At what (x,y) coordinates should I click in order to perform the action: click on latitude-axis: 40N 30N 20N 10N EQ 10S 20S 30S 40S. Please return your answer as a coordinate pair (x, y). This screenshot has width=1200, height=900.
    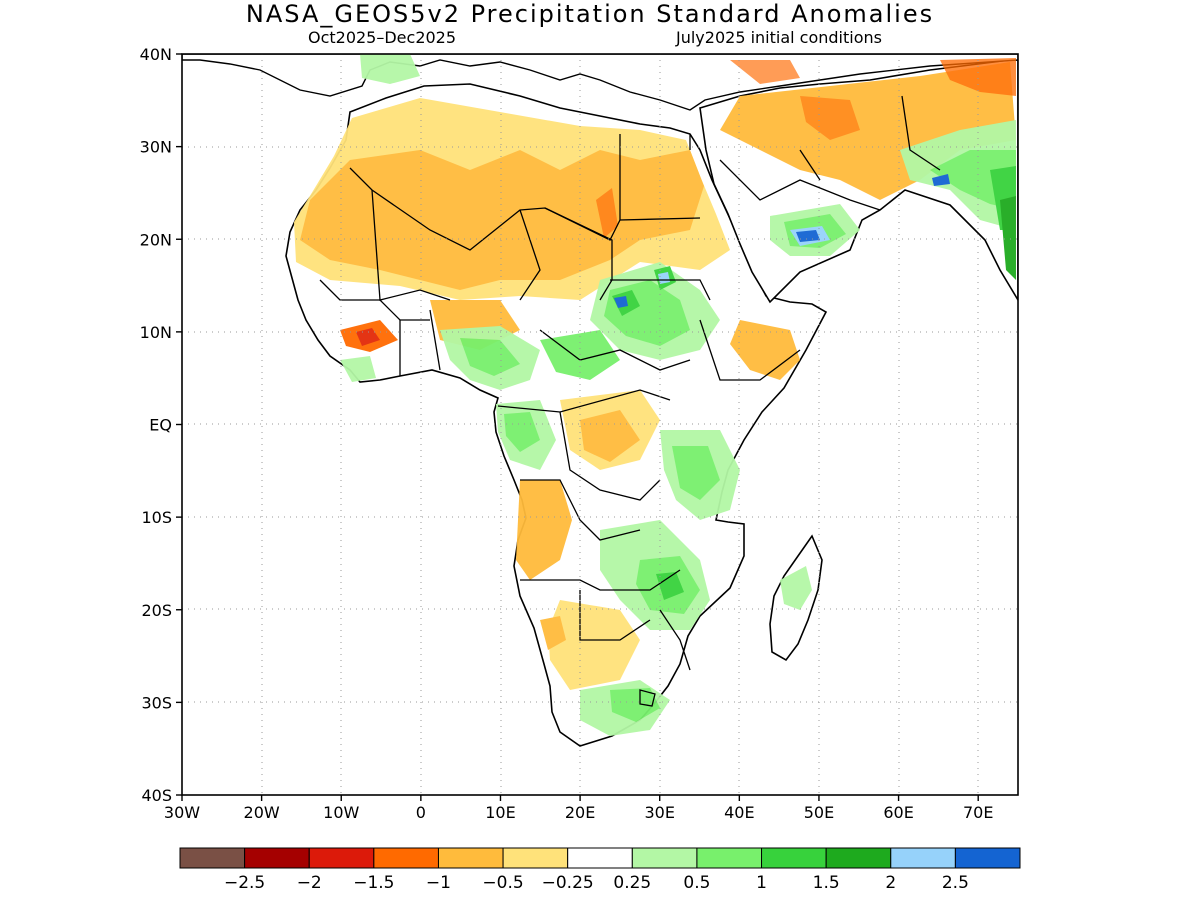
    Looking at the image, I should click on (161, 425).